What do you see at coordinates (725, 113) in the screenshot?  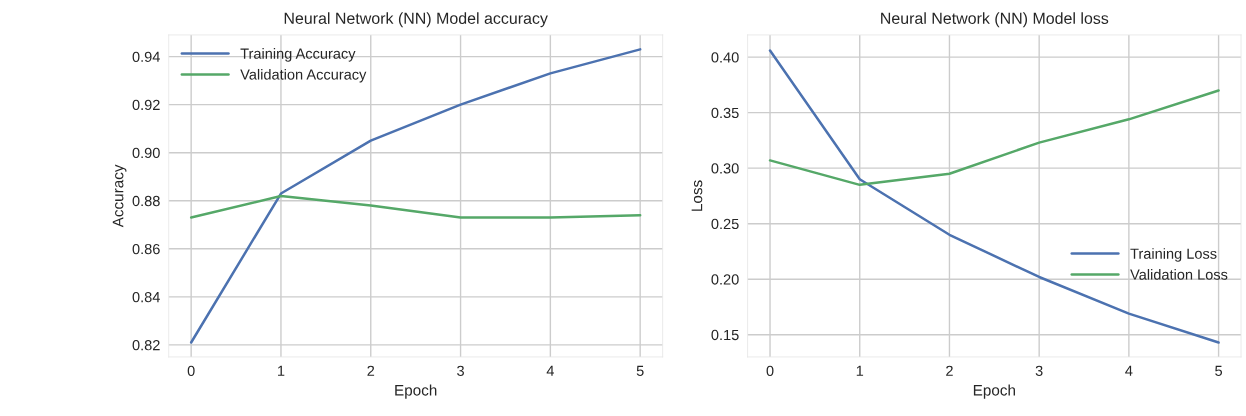 I see `y-tick-label: 0.35` at bounding box center [725, 113].